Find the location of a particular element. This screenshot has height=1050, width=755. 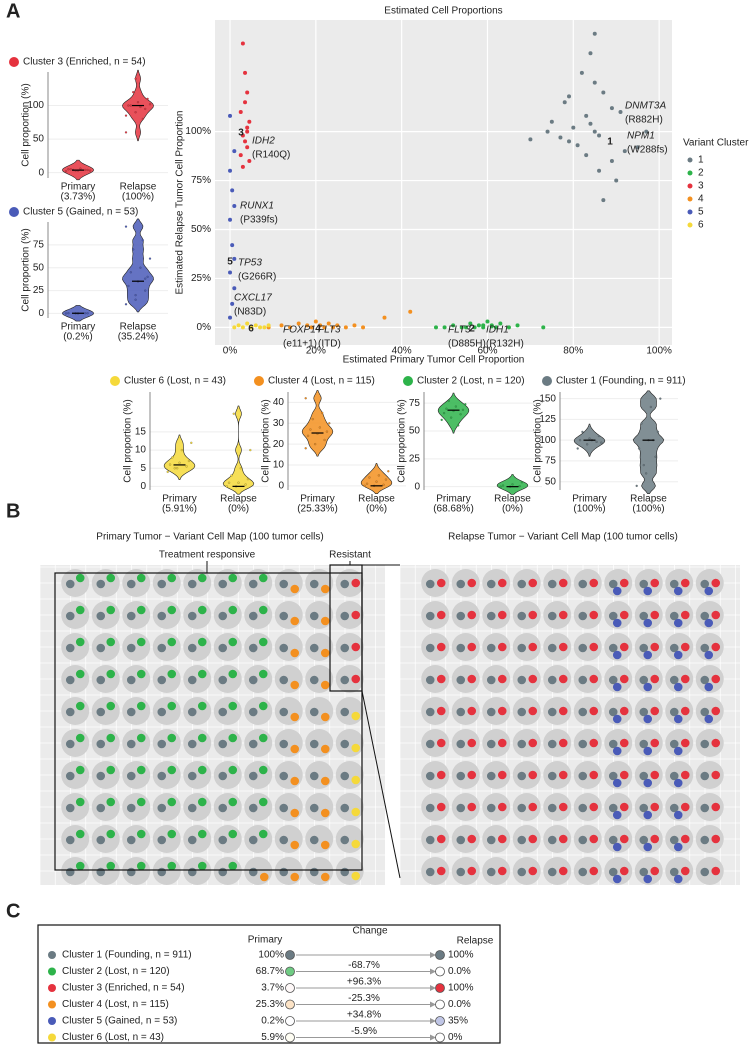

y-tick-label: 25% is located at coordinates (201, 278).